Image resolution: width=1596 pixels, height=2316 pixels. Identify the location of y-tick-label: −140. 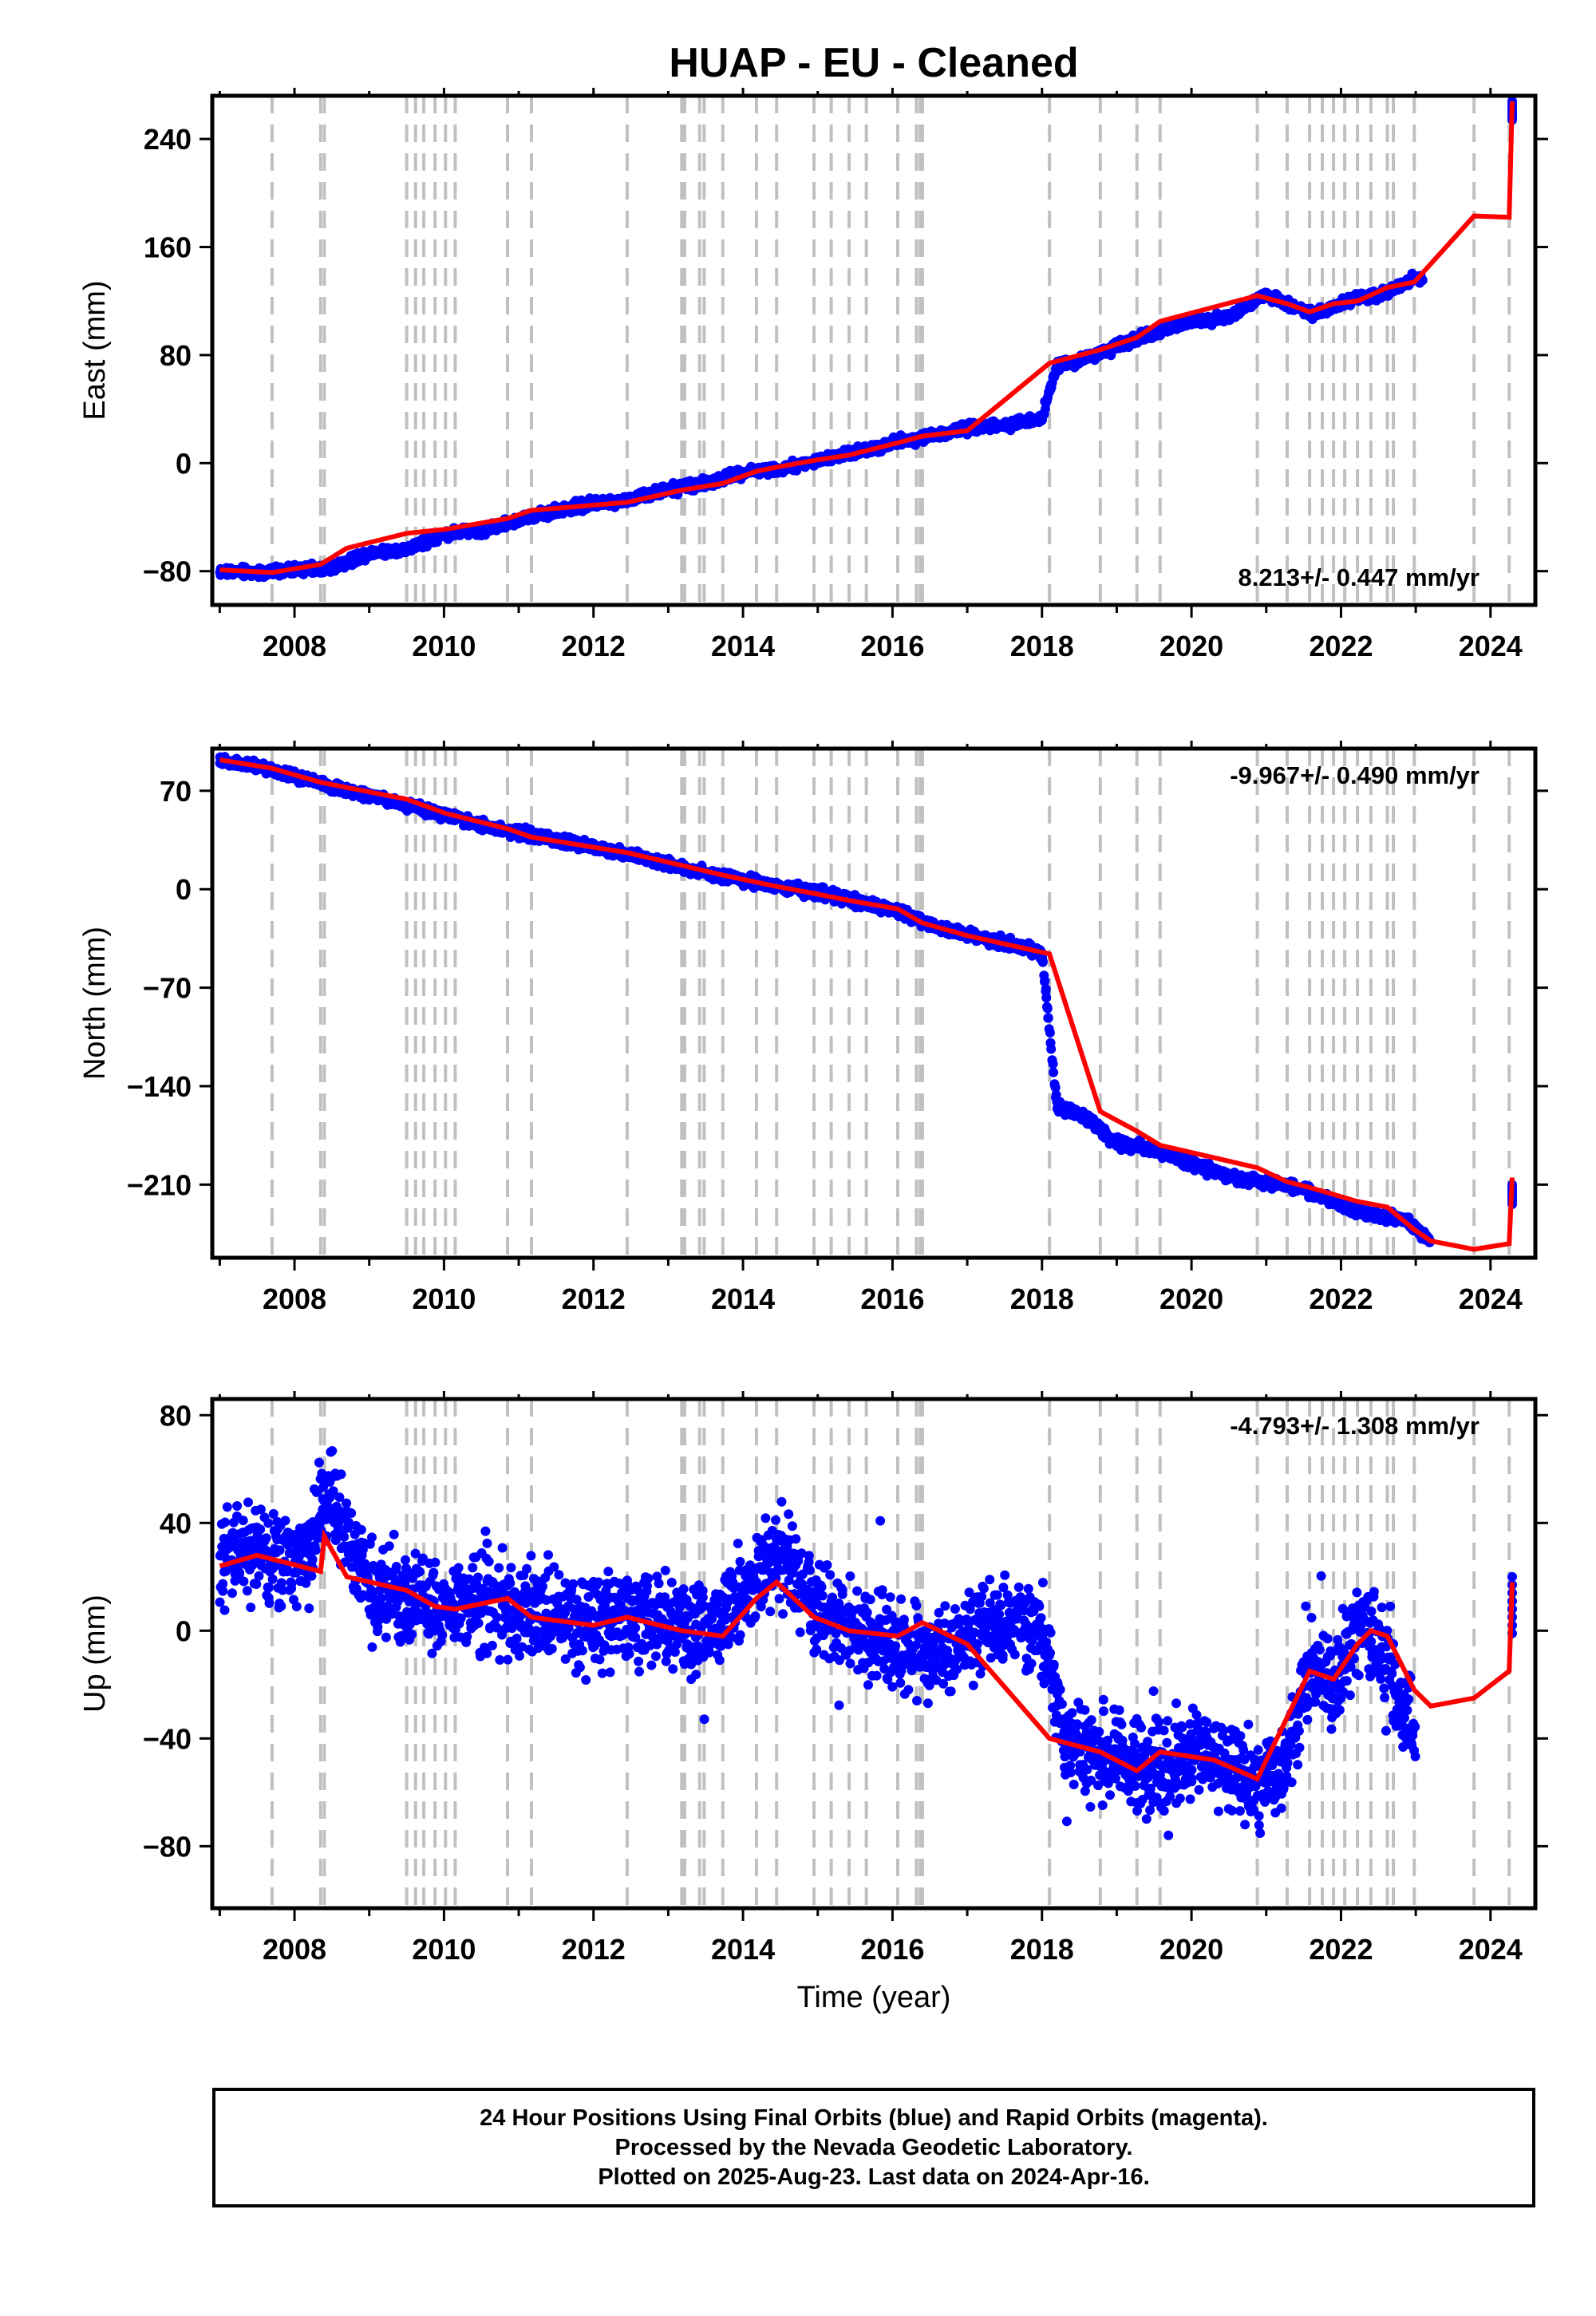
(159, 1086).